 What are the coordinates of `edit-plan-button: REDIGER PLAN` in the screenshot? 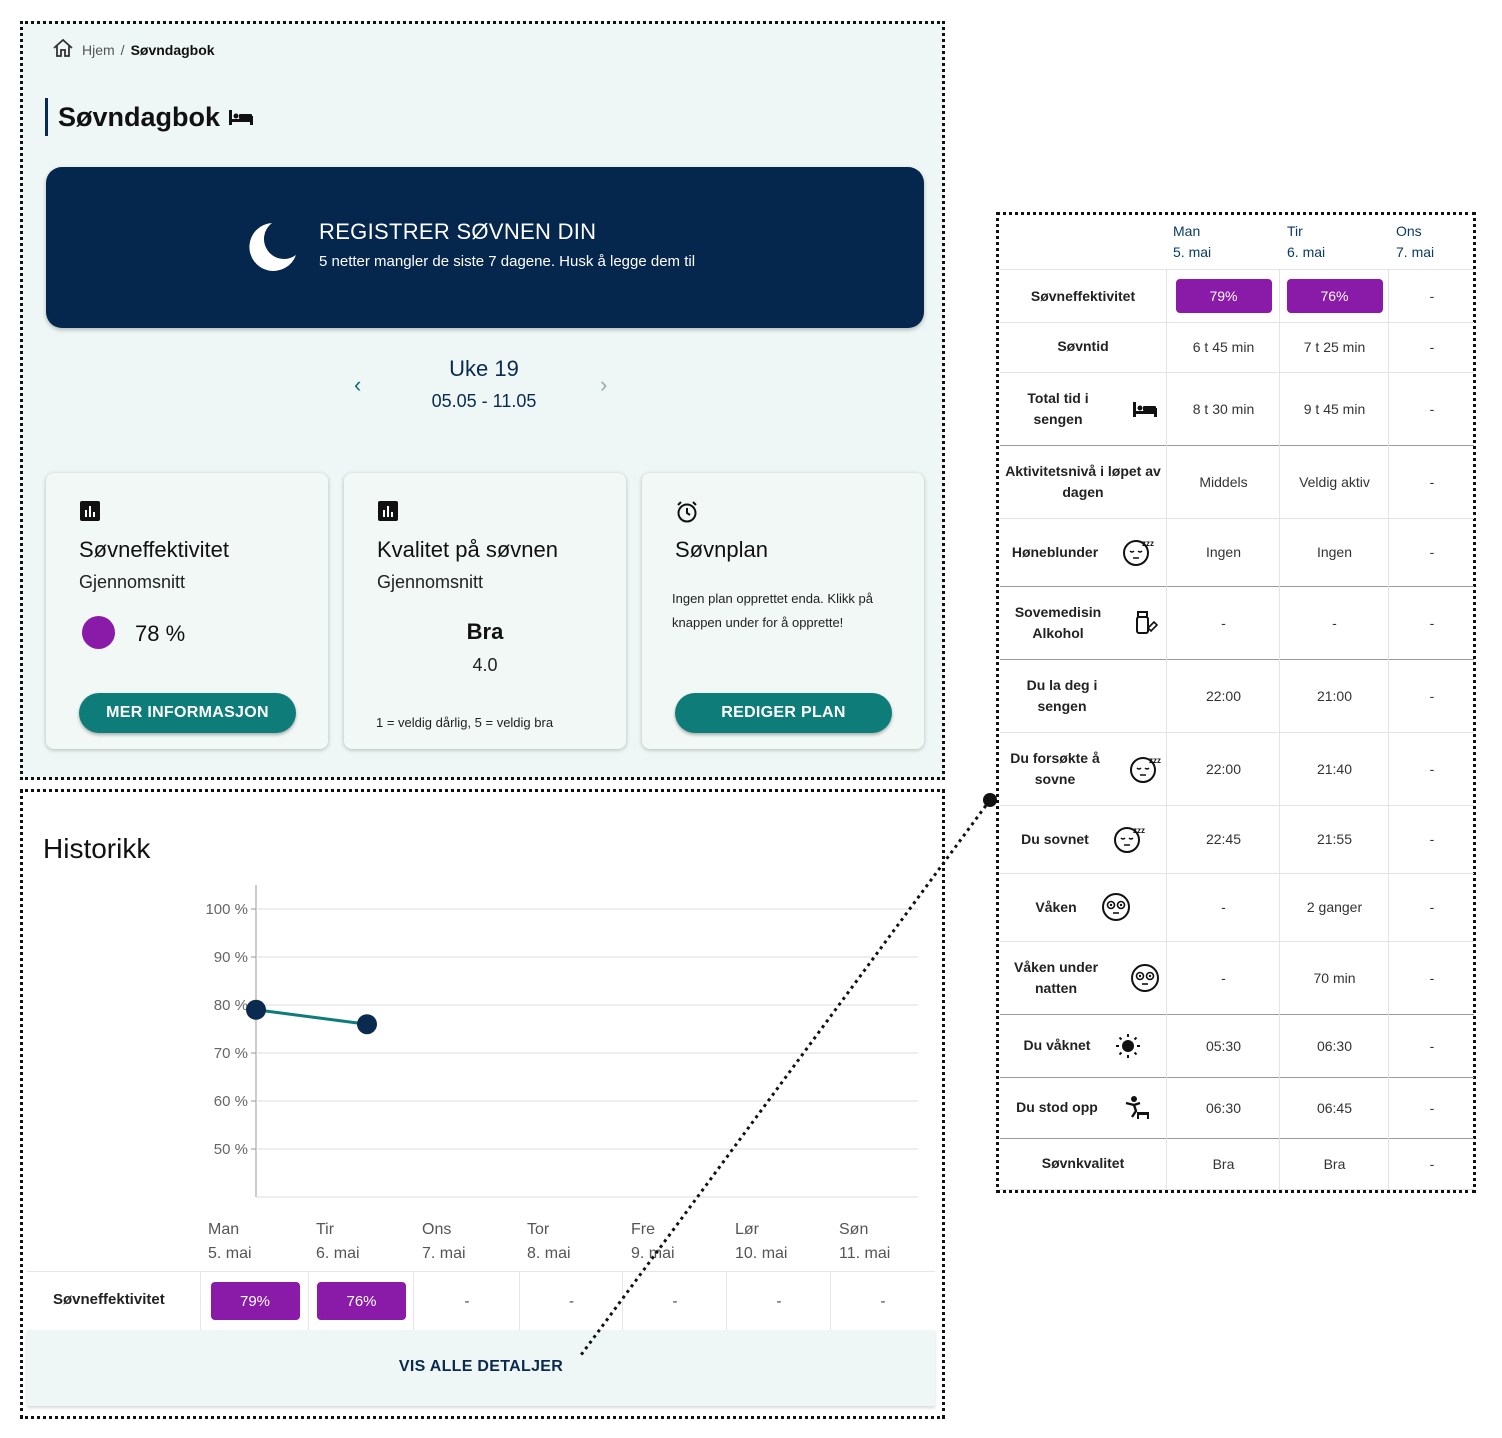 It's located at (783, 713).